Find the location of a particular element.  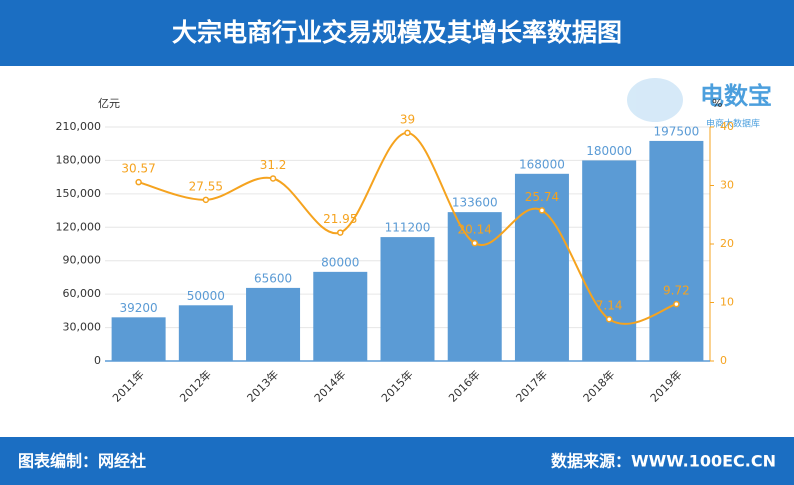

y-axis-unit: 亿元 is located at coordinates (109, 103).